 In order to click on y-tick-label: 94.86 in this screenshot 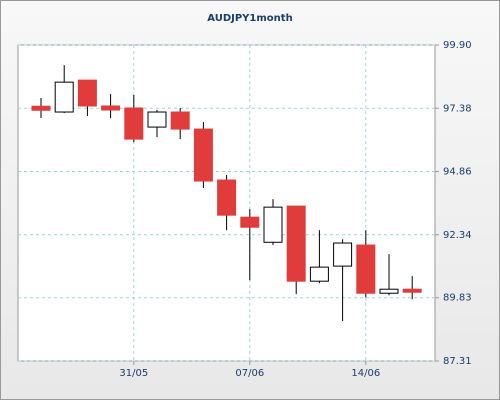, I will do `click(457, 172)`.